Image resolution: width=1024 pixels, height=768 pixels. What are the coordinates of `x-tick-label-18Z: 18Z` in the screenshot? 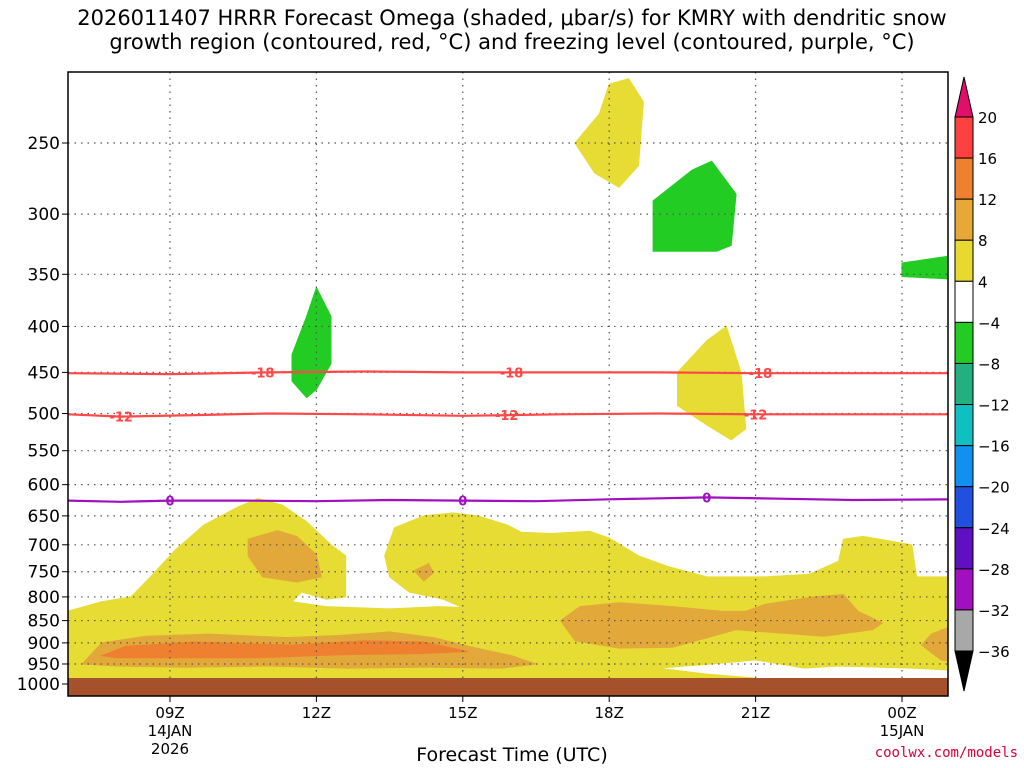 It's located at (609, 713).